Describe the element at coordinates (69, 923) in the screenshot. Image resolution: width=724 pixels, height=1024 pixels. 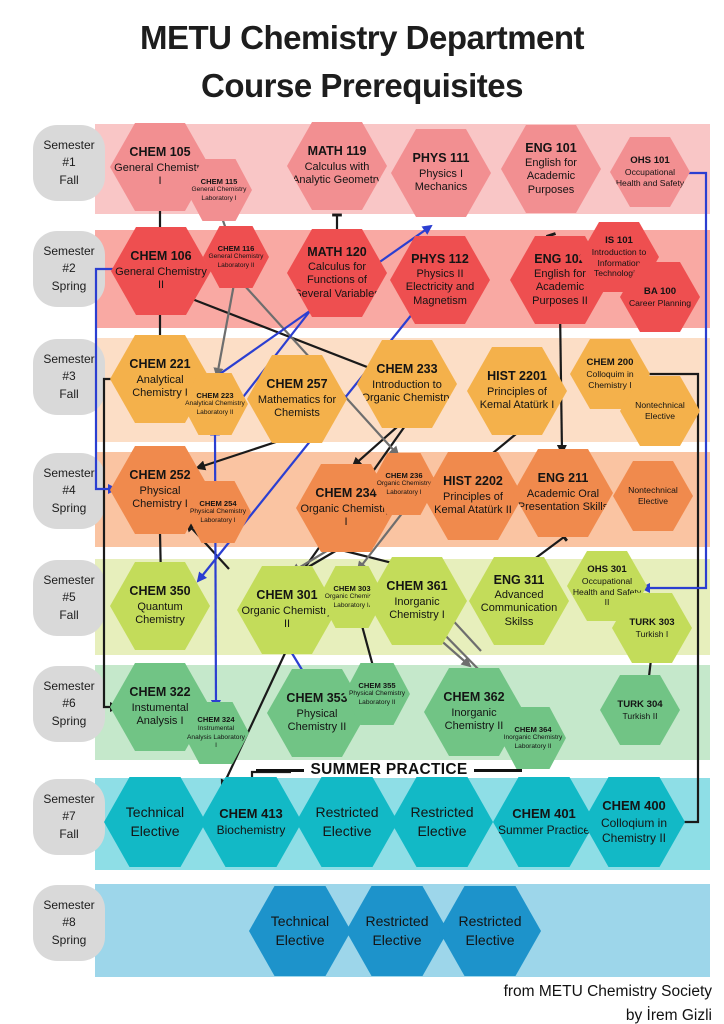
I see `semester-label-8: Semester #8 Spring` at that location.